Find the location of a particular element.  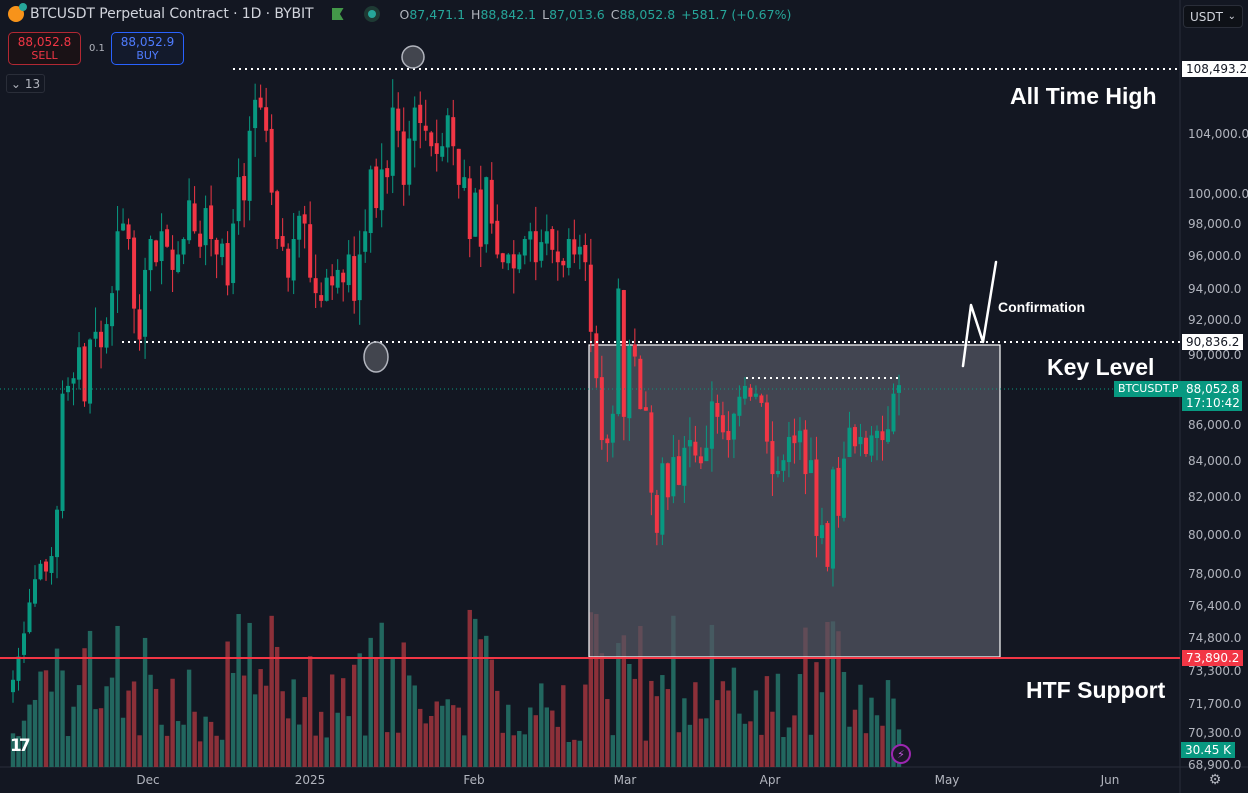

key-level-annotation: Key Level is located at coordinates (1101, 367).